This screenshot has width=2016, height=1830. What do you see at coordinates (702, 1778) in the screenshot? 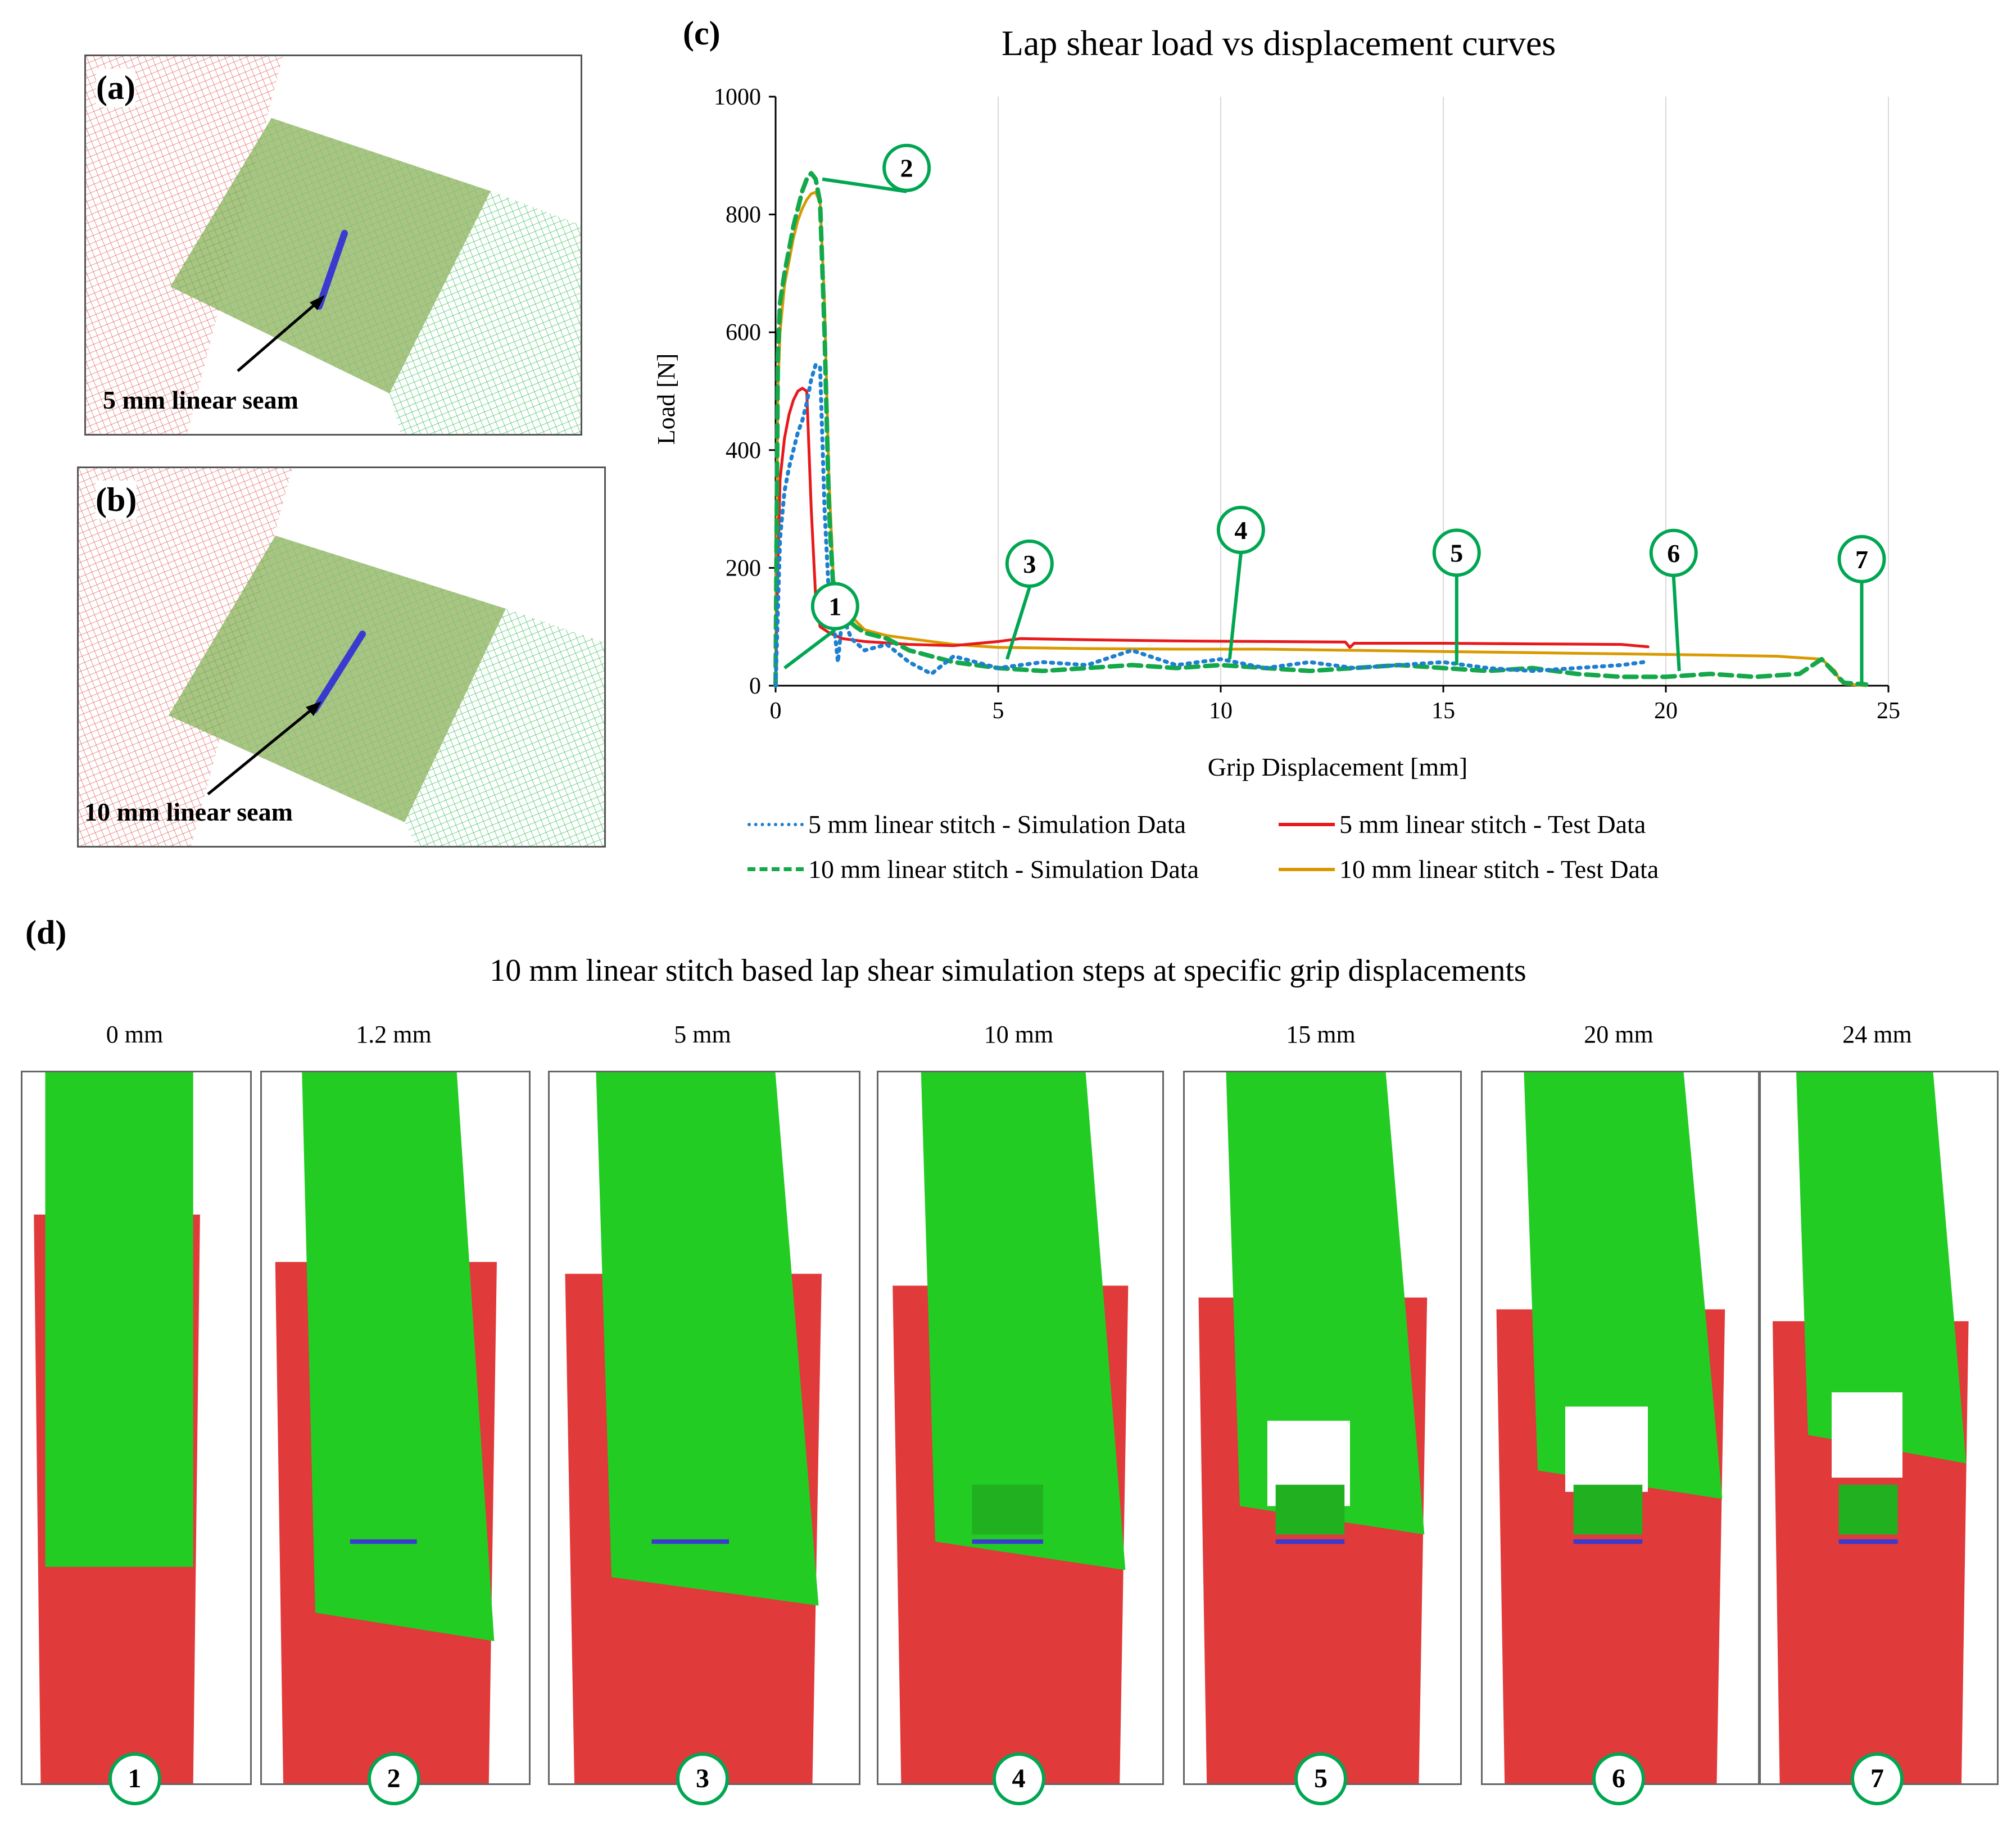
I see `step-marker-circle: 3` at bounding box center [702, 1778].